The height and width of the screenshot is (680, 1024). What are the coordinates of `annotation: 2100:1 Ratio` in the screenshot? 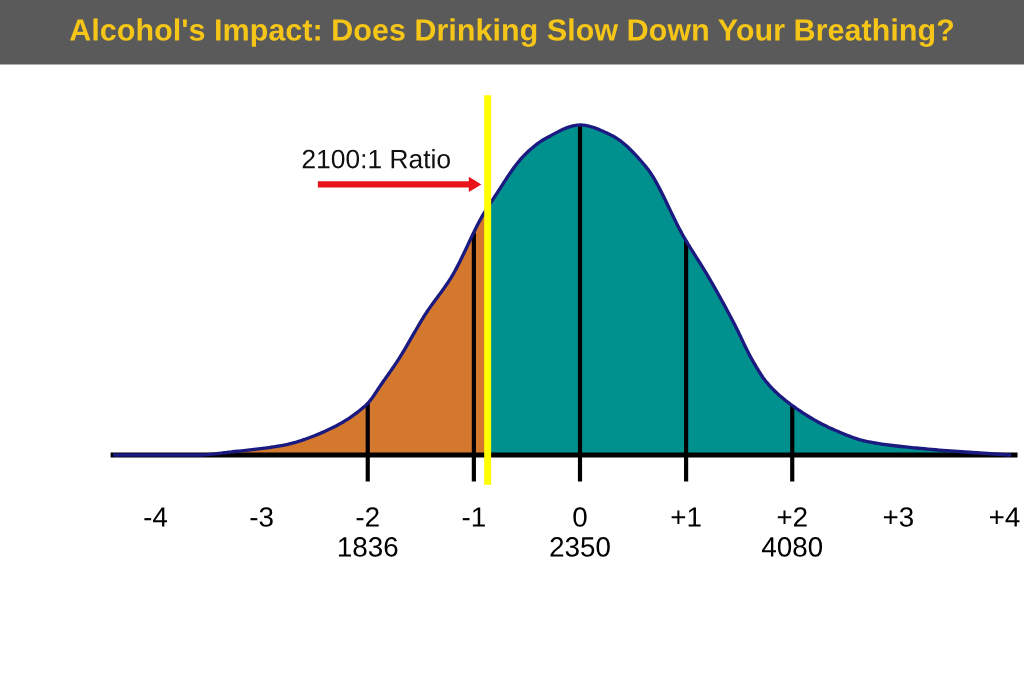 It's located at (376, 159).